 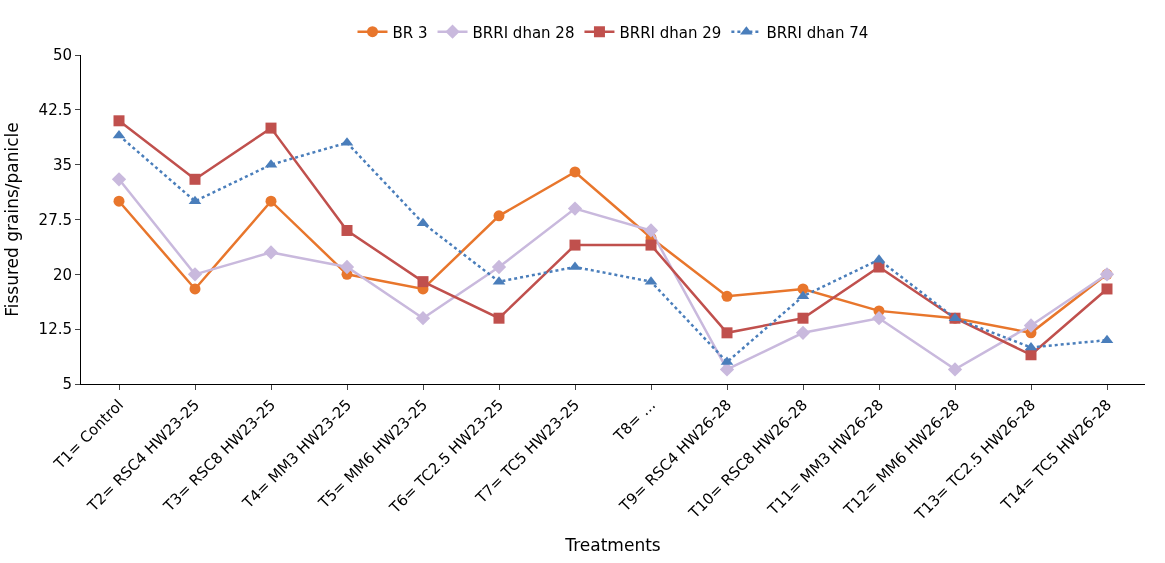 What do you see at coordinates (55, 219) in the screenshot?
I see `y-tick-label: 27.5` at bounding box center [55, 219].